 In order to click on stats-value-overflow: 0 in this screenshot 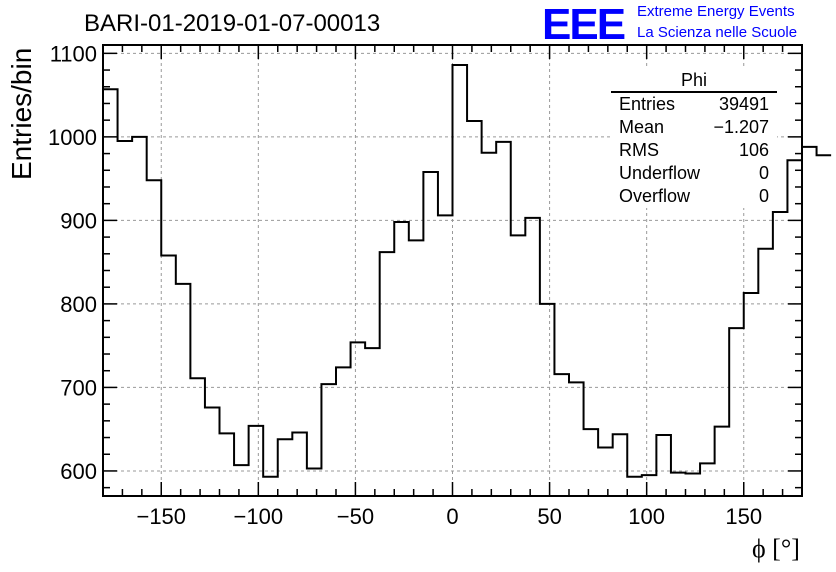, I will do `click(763, 196)`.